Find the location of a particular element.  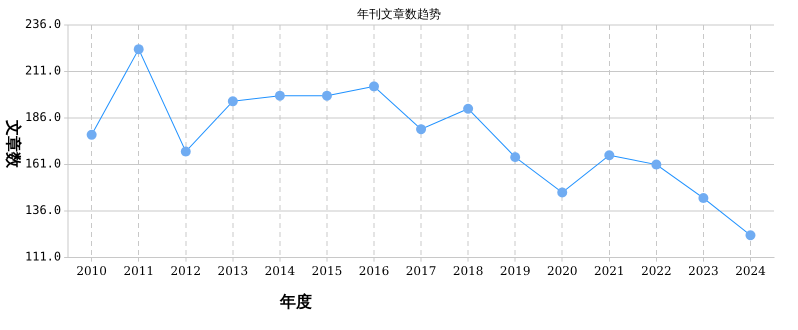

y-axis-title: 文章数 is located at coordinates (13, 144).